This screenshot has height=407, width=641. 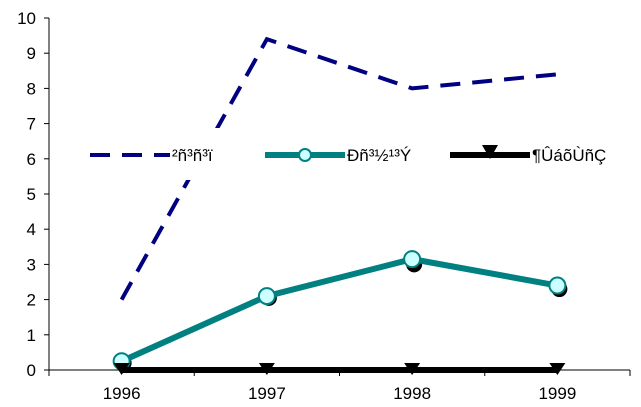 I want to click on x-tick-label: 1998, so click(x=412, y=393).